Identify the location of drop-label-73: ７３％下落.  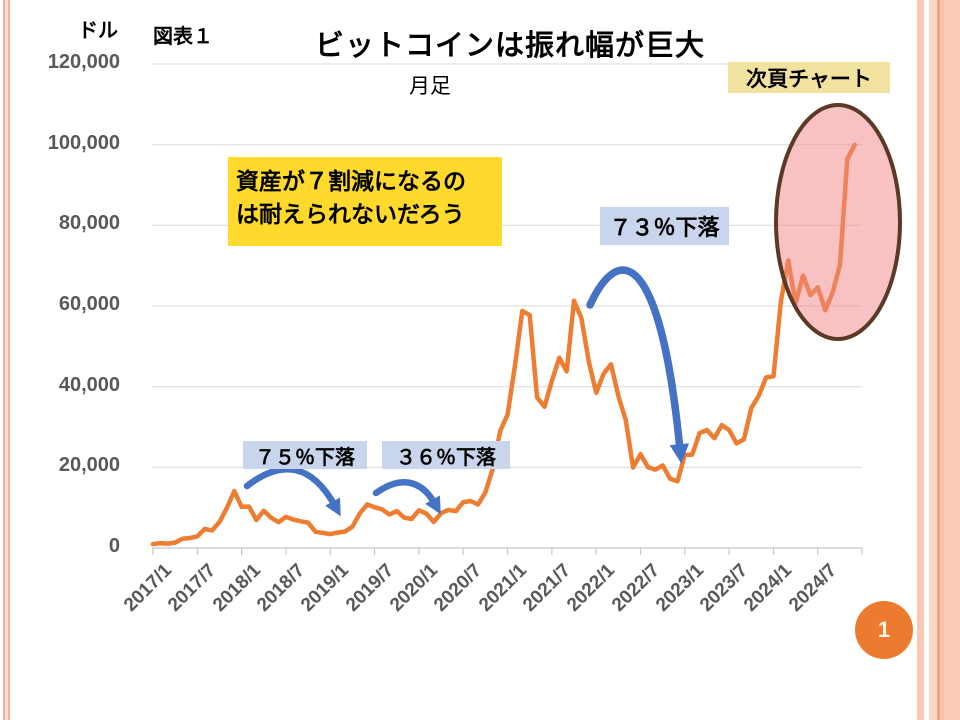
(664, 226).